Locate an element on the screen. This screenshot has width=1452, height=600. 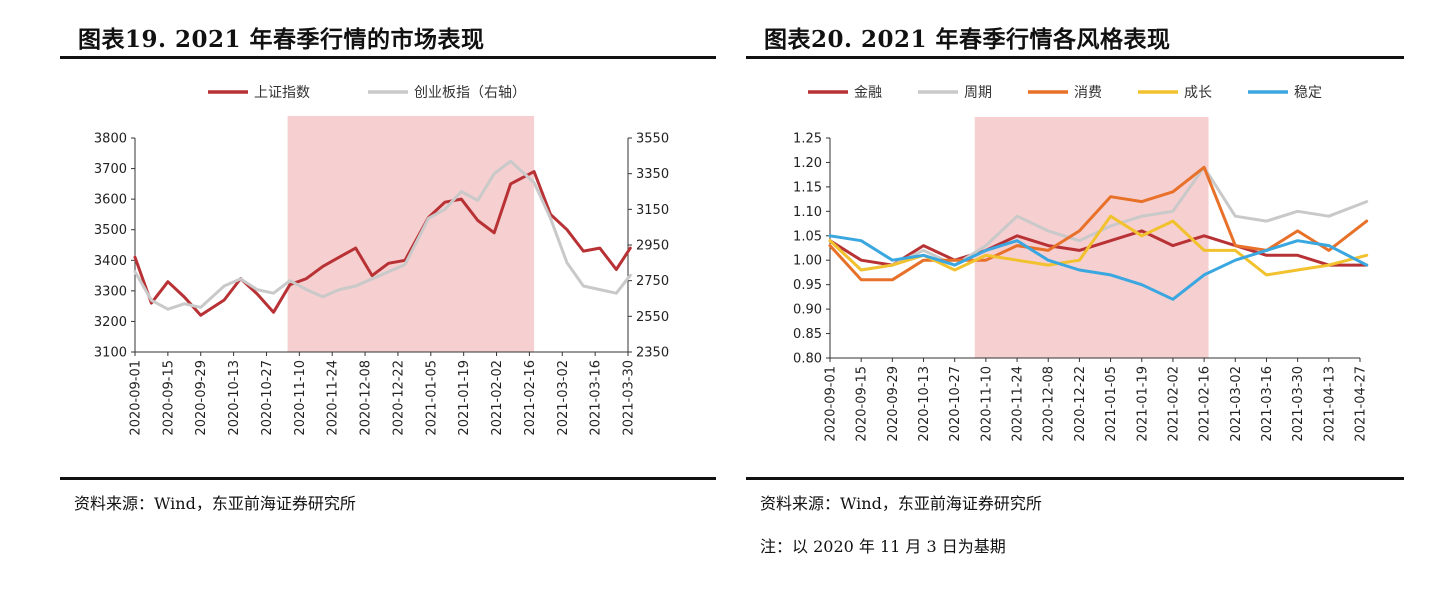
legend-label: 金融 is located at coordinates (868, 93).